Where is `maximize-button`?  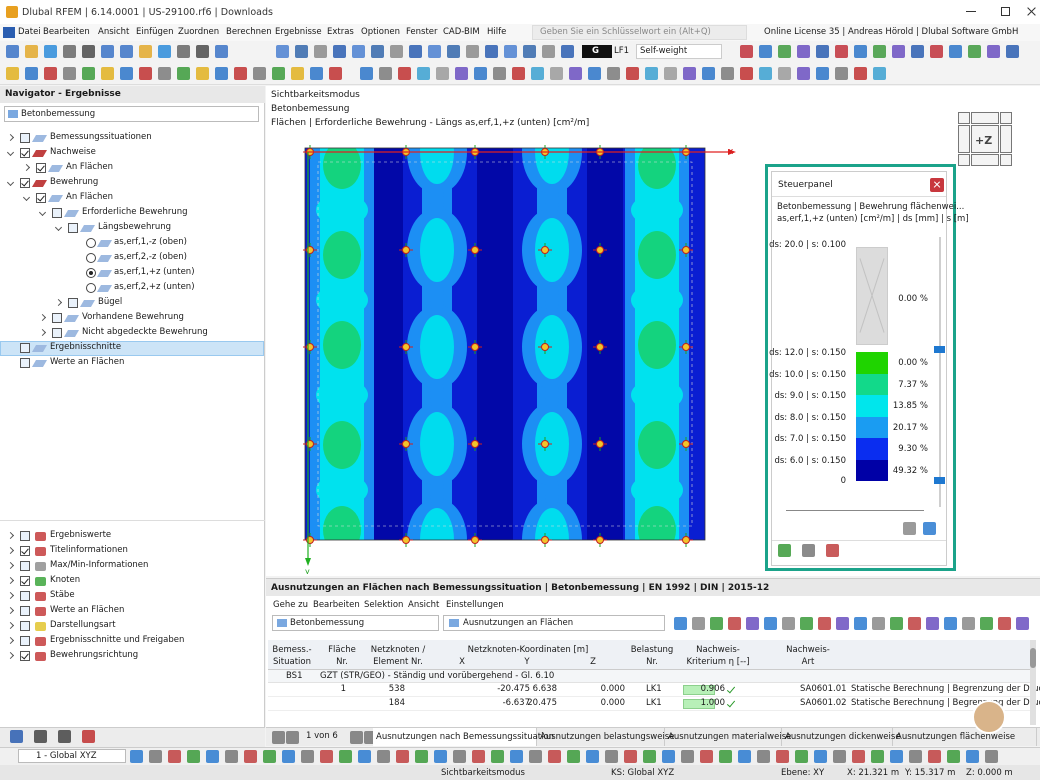
maximize-button is located at coordinates (1005, 11).